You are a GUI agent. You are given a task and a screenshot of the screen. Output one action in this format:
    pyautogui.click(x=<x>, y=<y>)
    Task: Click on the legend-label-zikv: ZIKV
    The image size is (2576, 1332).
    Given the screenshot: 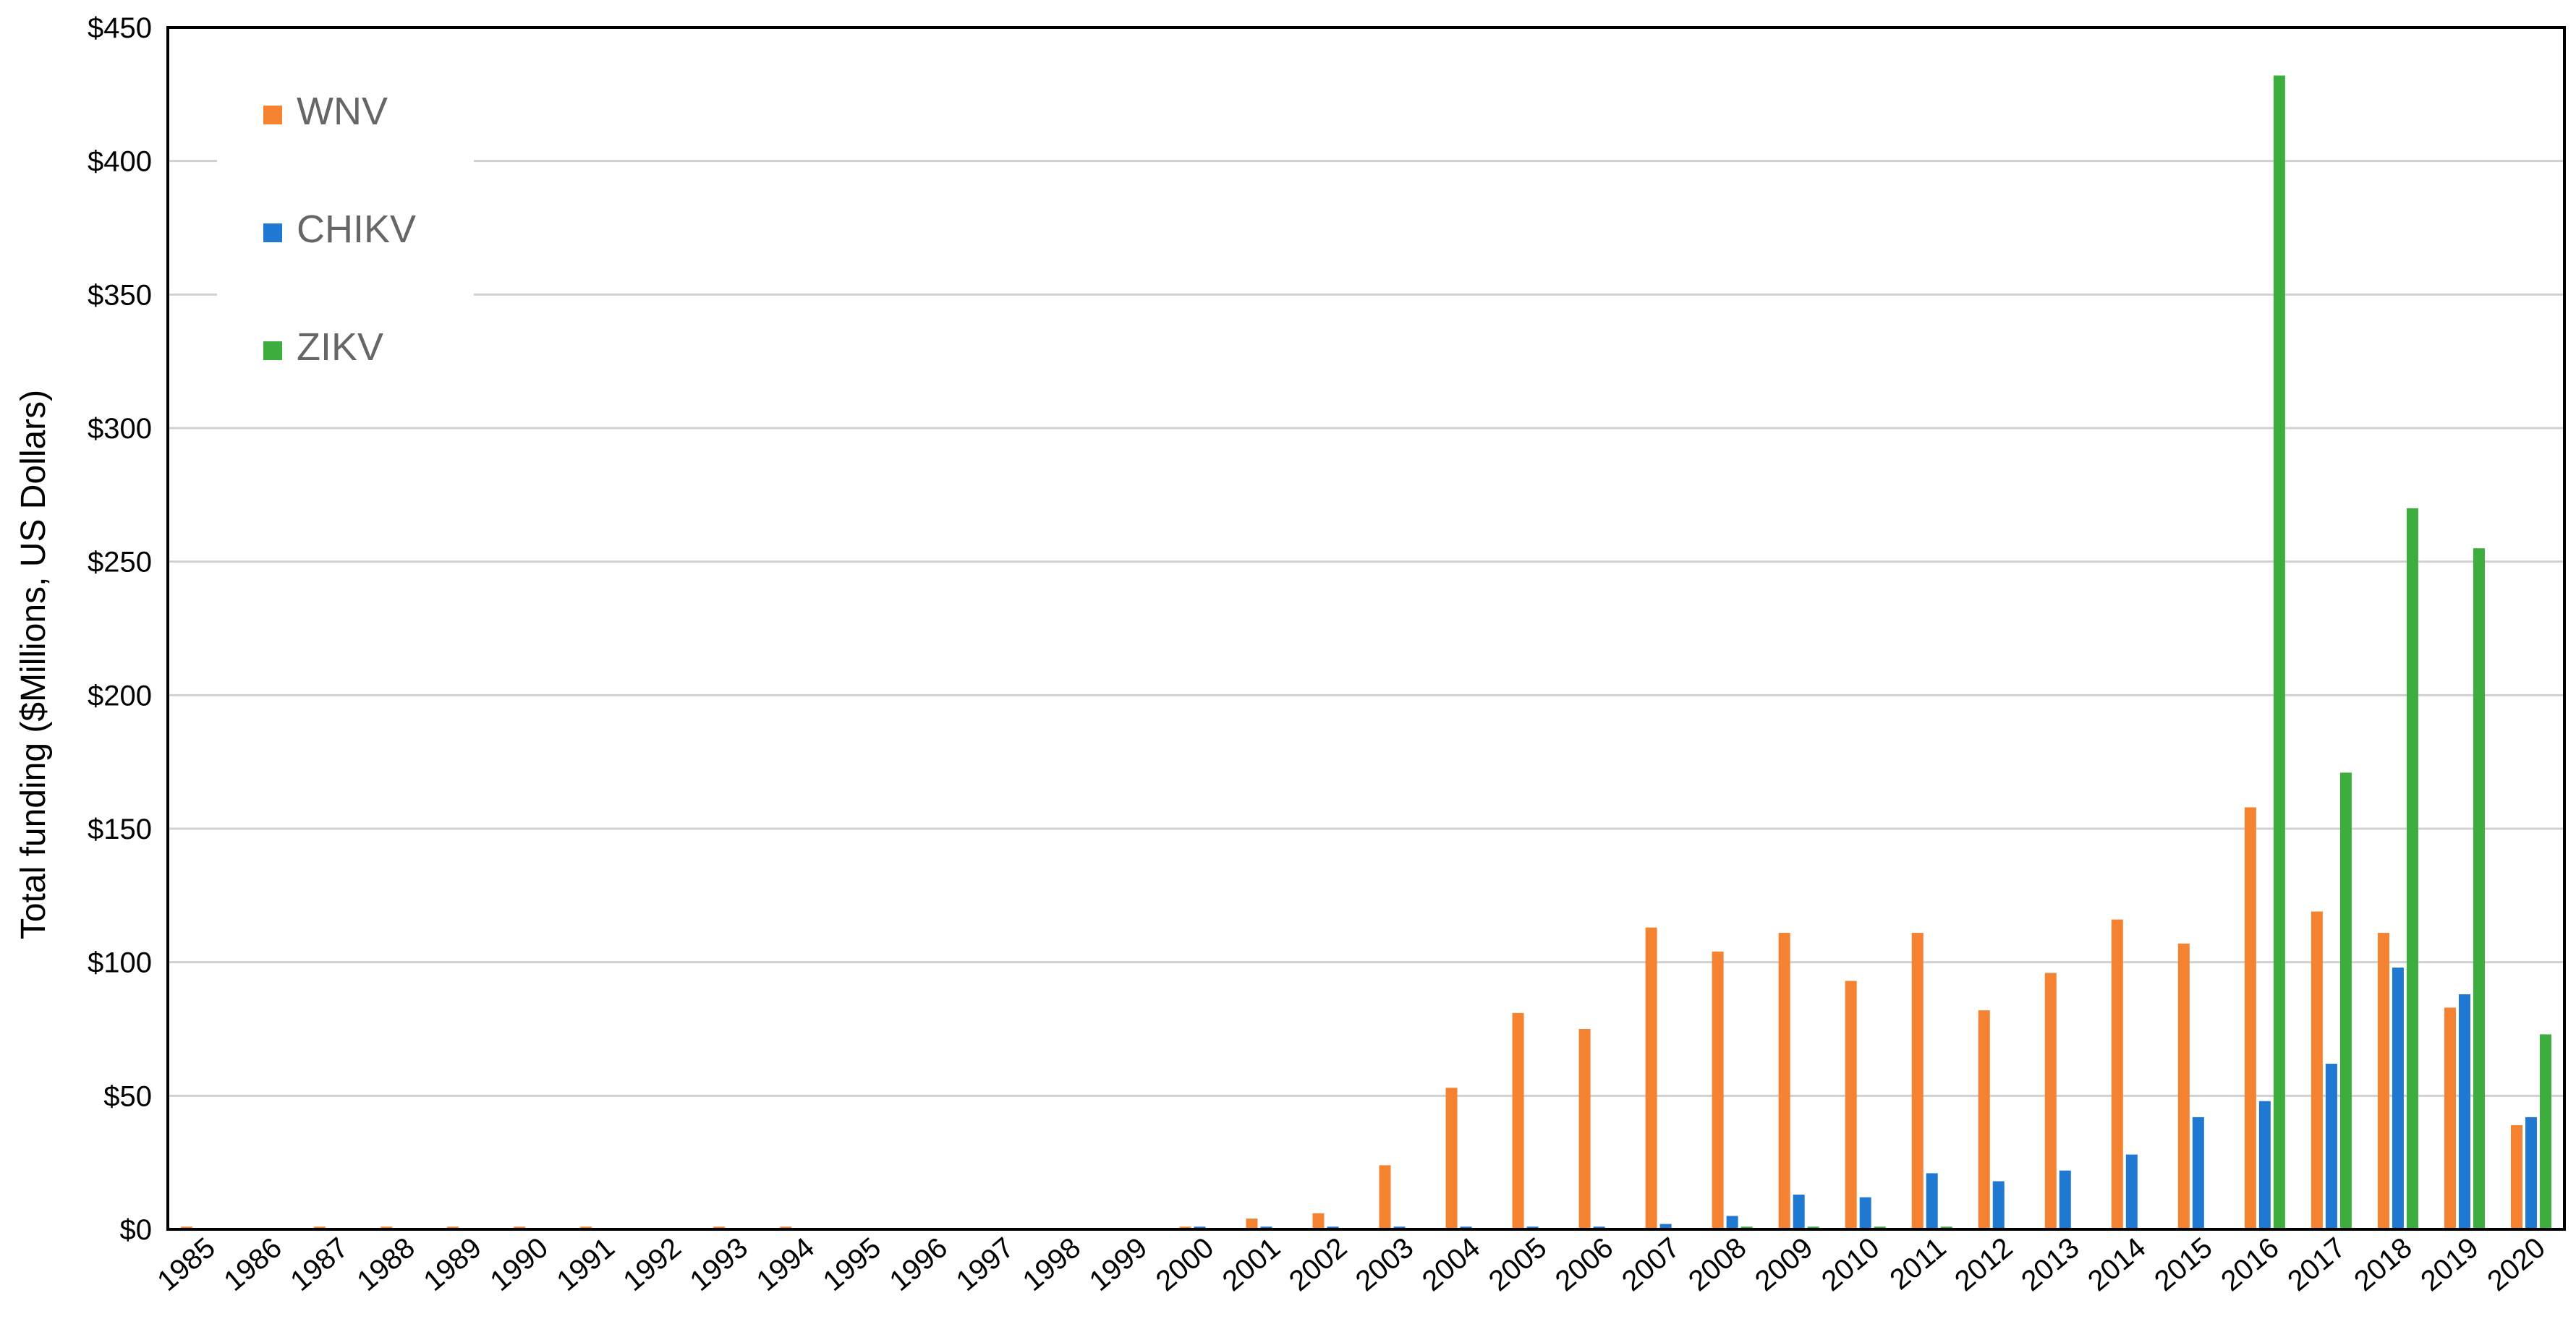 What is the action you would take?
    pyautogui.click(x=340, y=347)
    